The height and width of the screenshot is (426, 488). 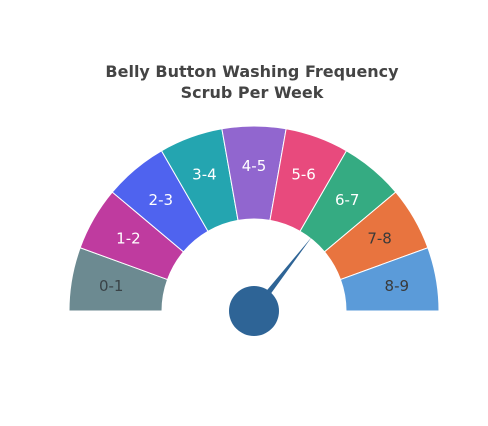 What do you see at coordinates (111, 286) in the screenshot?
I see `segment-label-0-1: 0-1` at bounding box center [111, 286].